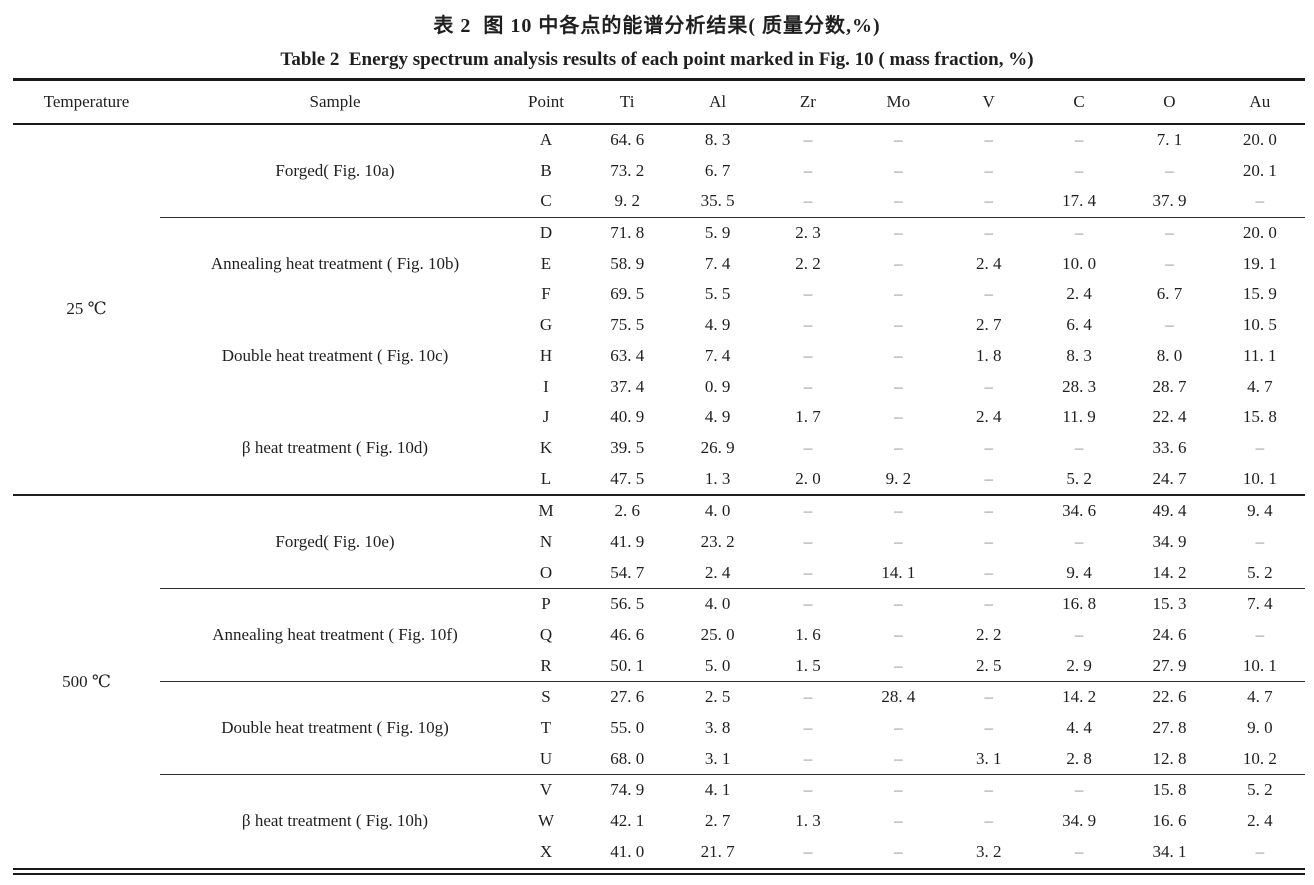 The height and width of the screenshot is (885, 1314). I want to click on point-cell: T, so click(546, 728).